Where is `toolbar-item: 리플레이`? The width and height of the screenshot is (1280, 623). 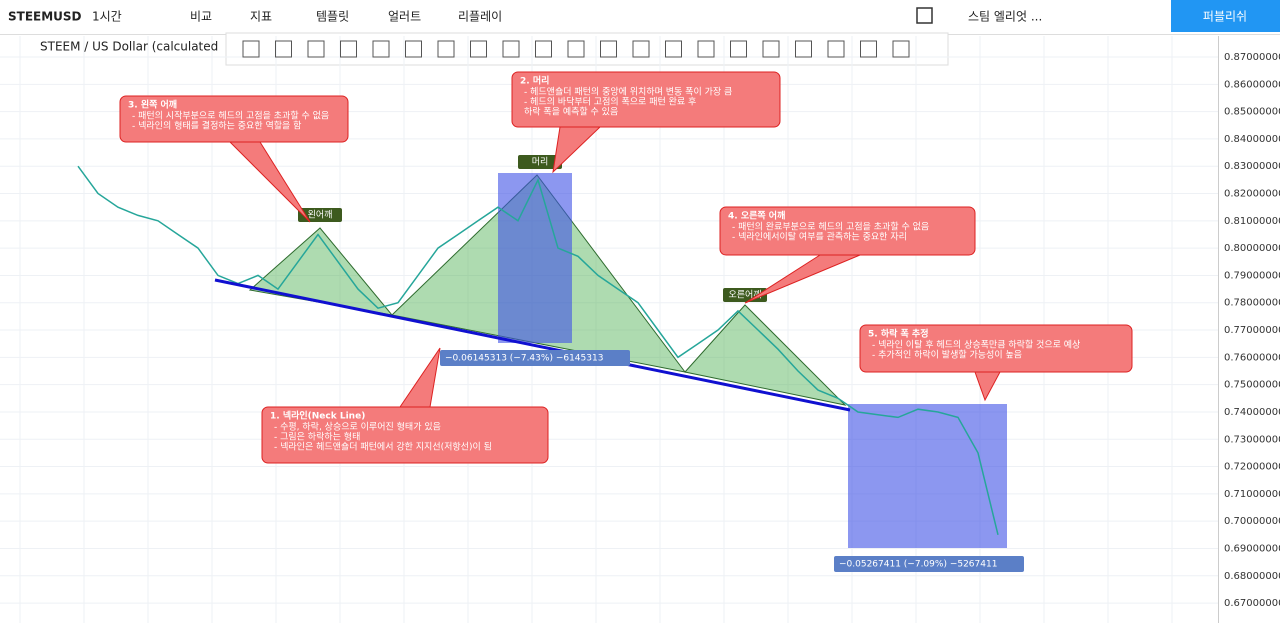
toolbar-item: 리플레이 is located at coordinates (480, 17).